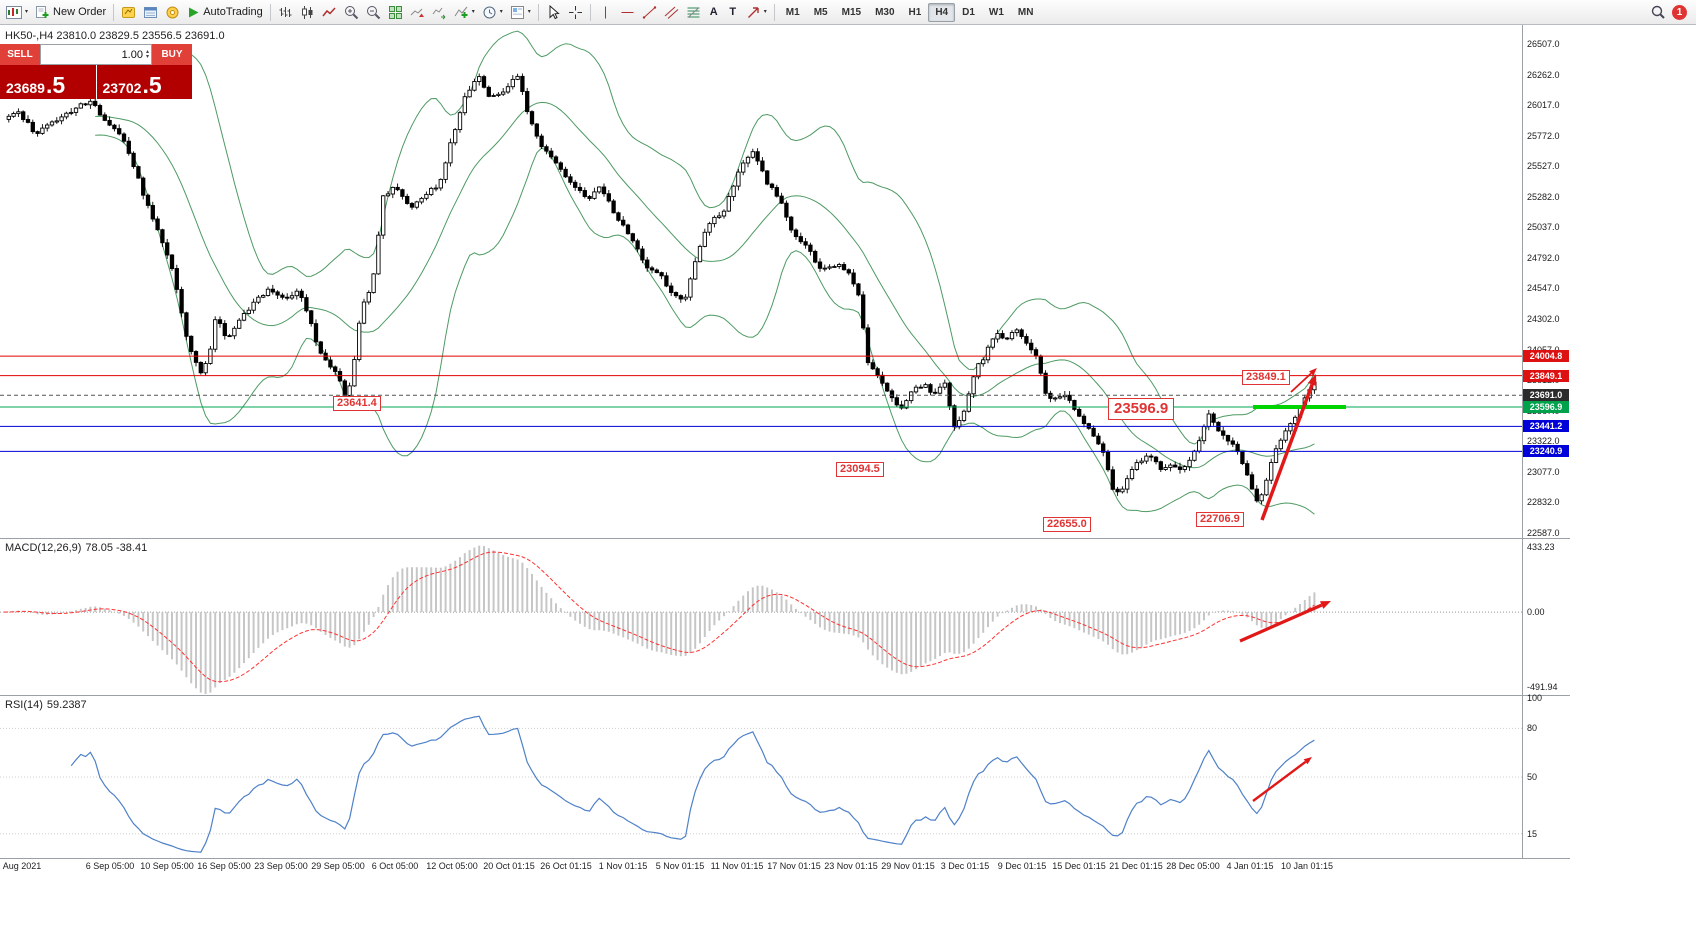 The height and width of the screenshot is (948, 1696). What do you see at coordinates (1543, 135) in the screenshot?
I see `price-axis-label: 25772.0` at bounding box center [1543, 135].